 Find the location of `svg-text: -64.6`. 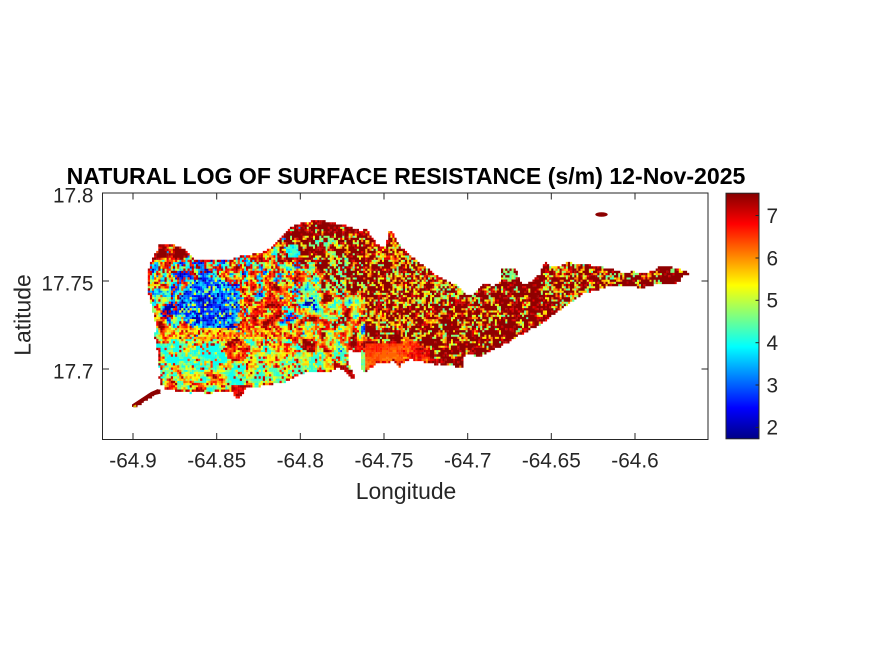

svg-text: -64.6 is located at coordinates (634, 461).